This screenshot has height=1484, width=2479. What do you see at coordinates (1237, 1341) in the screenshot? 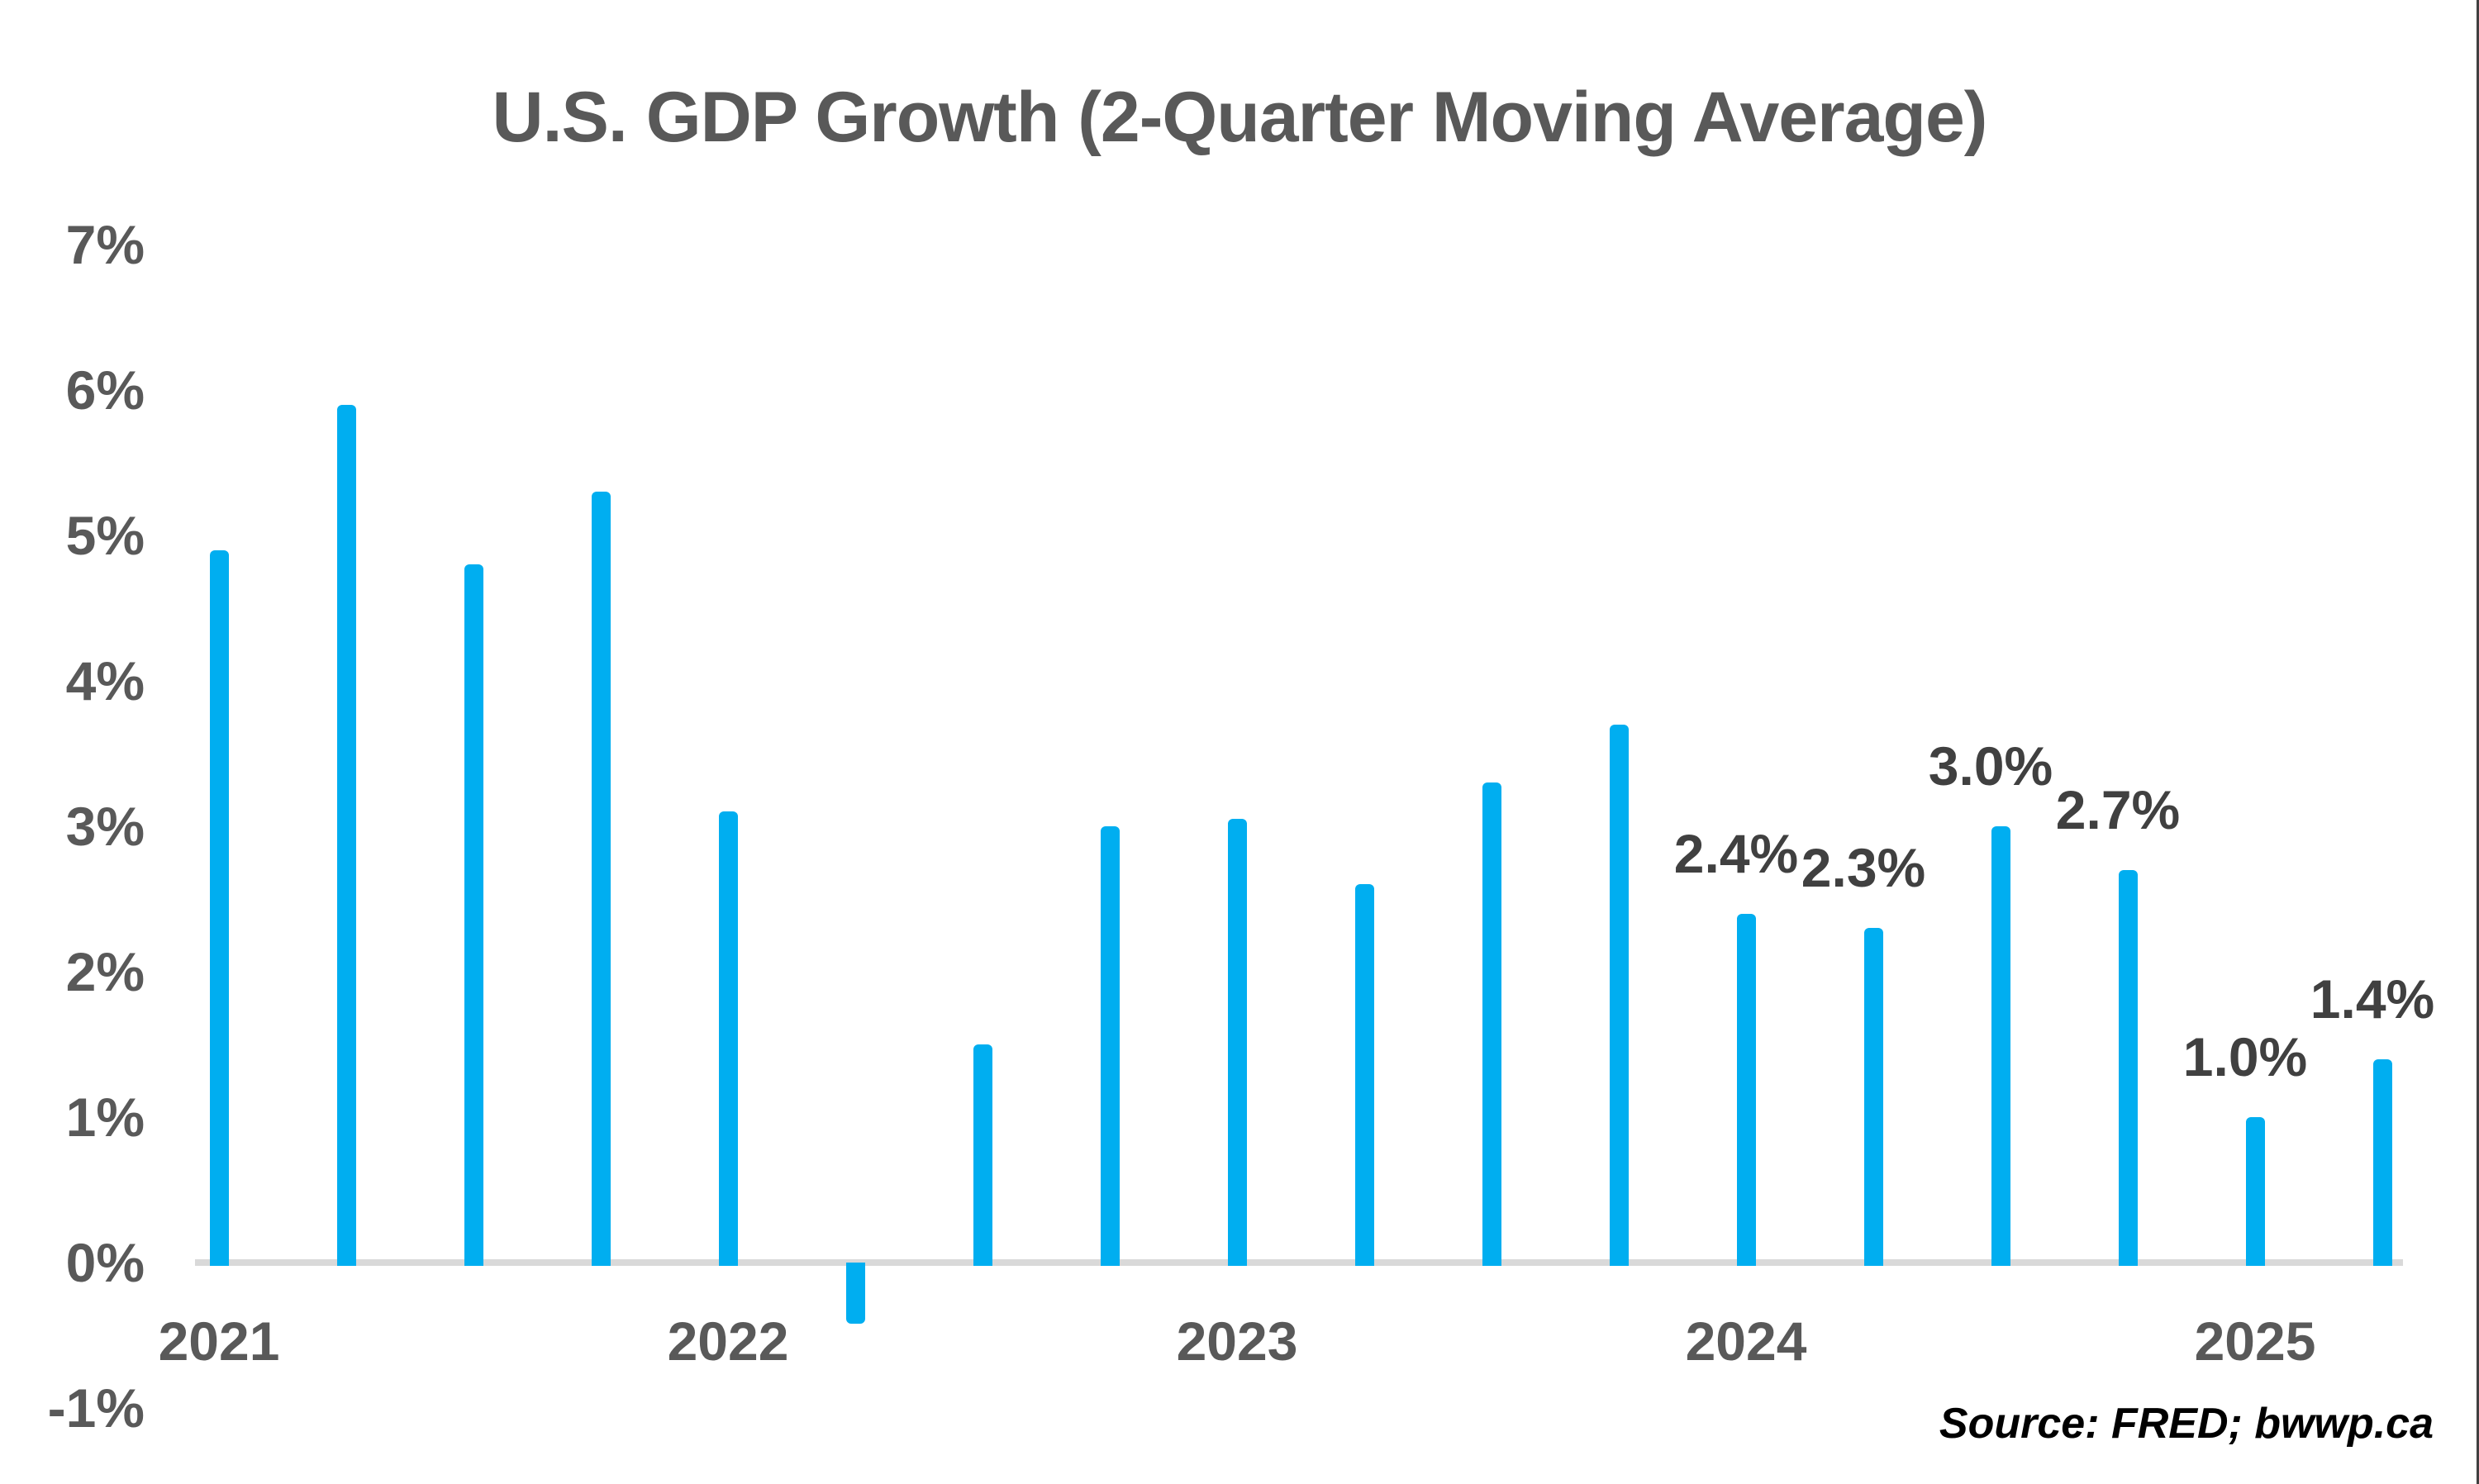
I see `x-axis-label-2023: 2023` at bounding box center [1237, 1341].